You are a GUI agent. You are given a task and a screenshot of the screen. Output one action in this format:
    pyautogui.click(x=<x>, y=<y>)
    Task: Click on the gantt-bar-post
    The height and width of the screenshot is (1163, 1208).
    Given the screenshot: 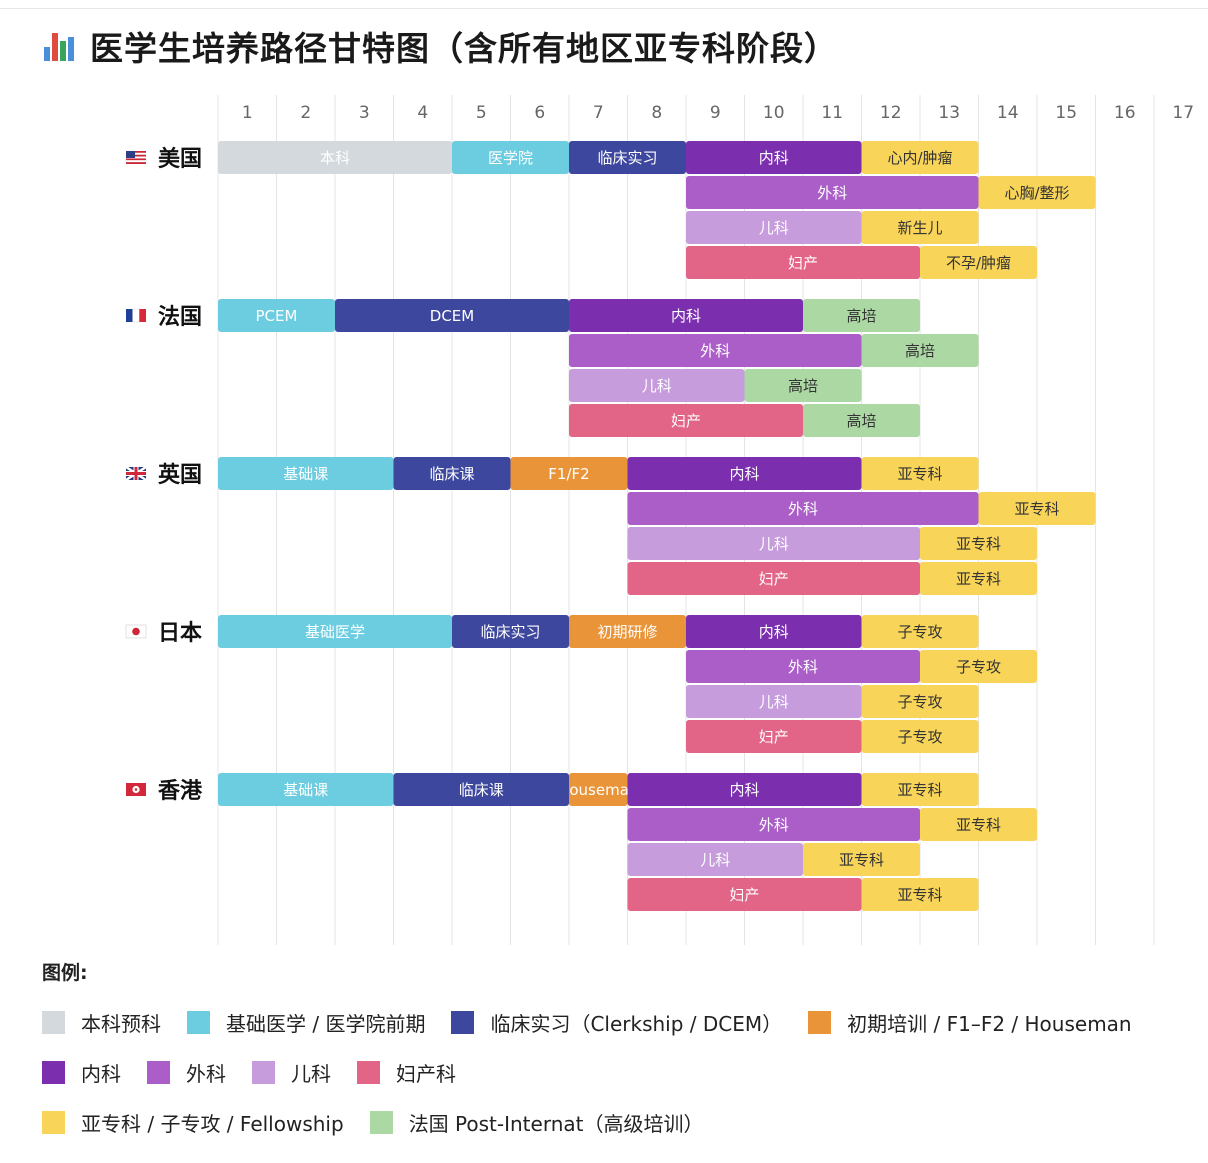 What is the action you would take?
    pyautogui.click(x=861, y=315)
    